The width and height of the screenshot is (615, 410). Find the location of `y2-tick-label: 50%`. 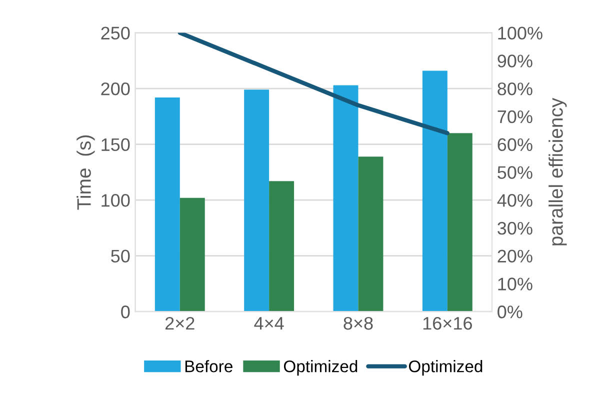

y2-tick-label: 50% is located at coordinates (515, 172).